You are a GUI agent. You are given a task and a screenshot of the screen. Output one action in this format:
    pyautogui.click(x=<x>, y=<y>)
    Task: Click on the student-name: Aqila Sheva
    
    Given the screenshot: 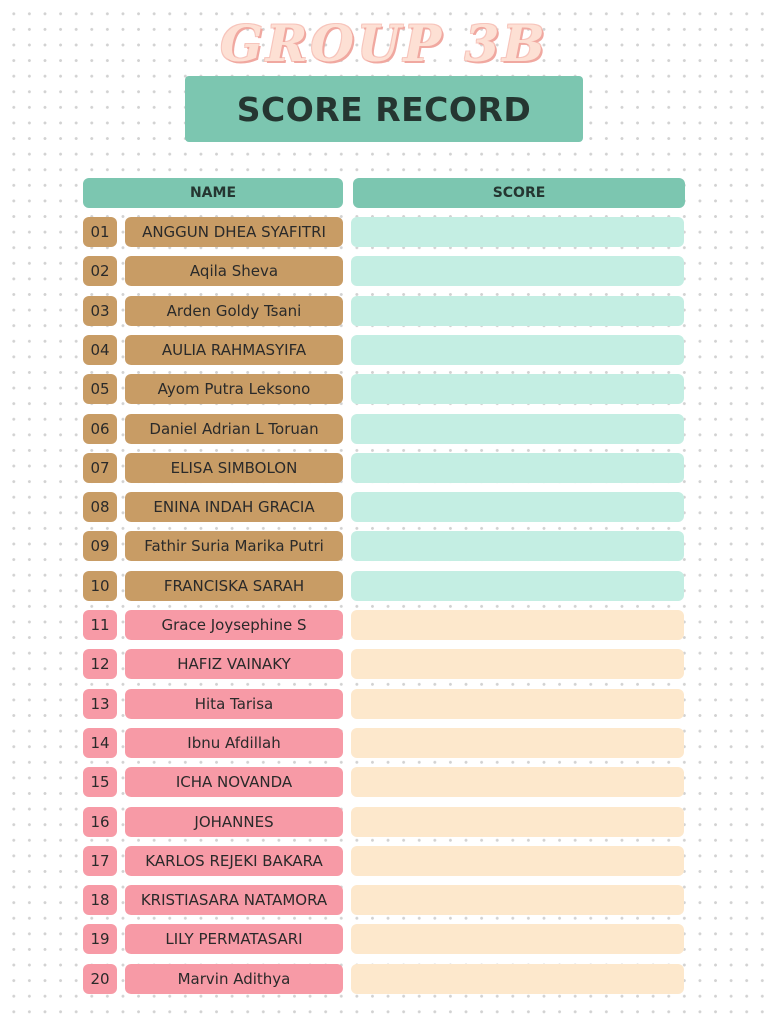 What is the action you would take?
    pyautogui.click(x=234, y=271)
    